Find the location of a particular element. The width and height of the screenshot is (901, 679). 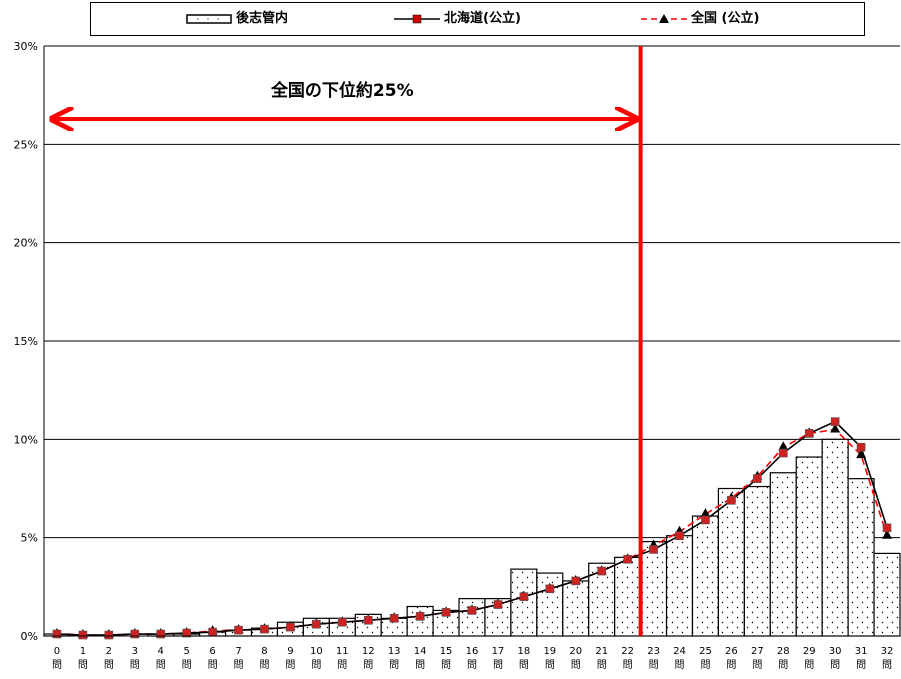

x-tick-label: 13 問 is located at coordinates (394, 658).